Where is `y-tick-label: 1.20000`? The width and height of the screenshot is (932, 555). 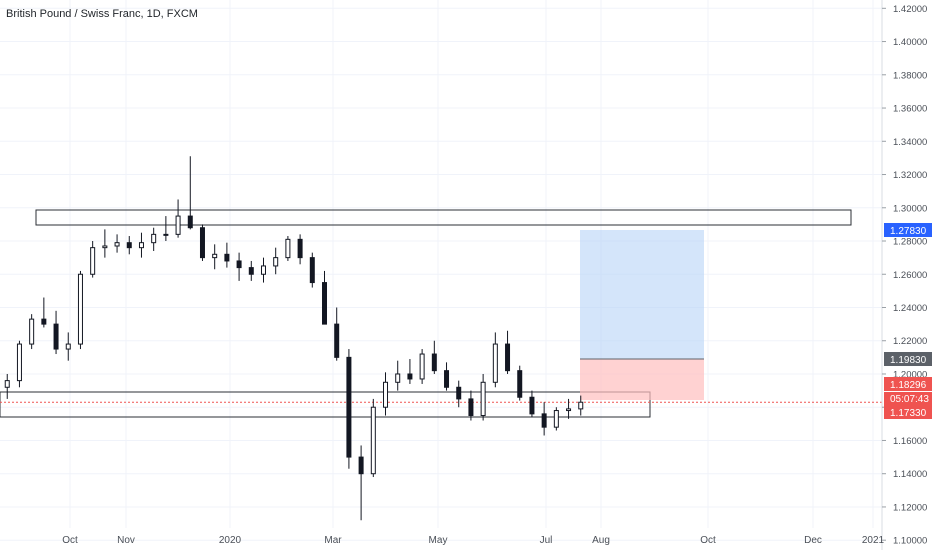 y-tick-label: 1.20000 is located at coordinates (910, 374).